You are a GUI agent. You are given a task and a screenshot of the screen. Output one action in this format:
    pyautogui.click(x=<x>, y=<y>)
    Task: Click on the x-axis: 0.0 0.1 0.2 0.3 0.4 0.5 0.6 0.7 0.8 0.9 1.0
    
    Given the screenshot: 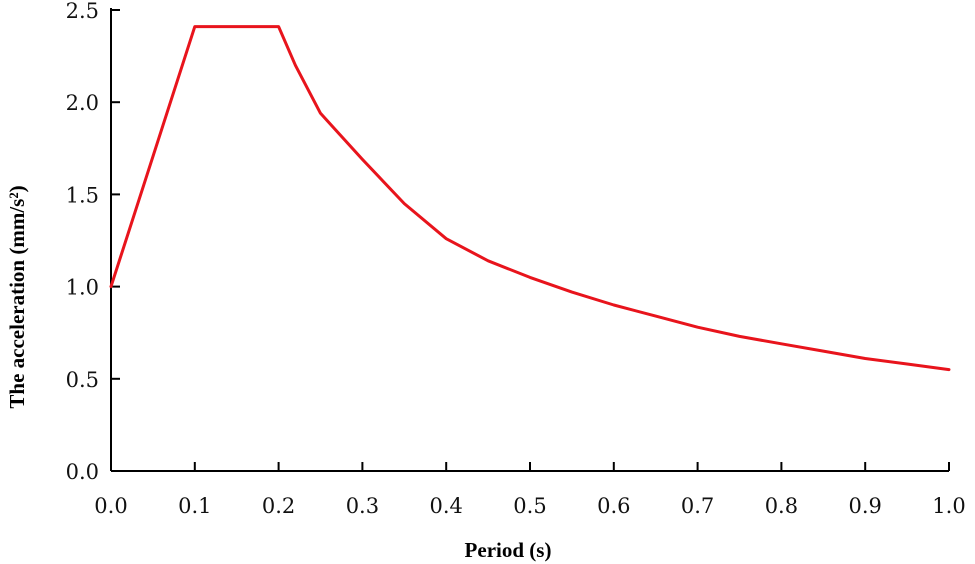 What is the action you would take?
    pyautogui.click(x=530, y=490)
    